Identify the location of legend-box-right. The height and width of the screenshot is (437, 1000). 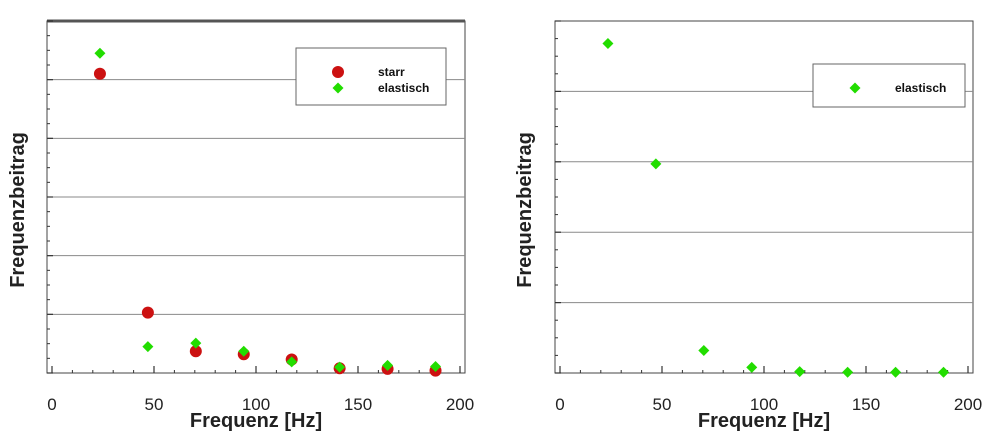
(889, 85).